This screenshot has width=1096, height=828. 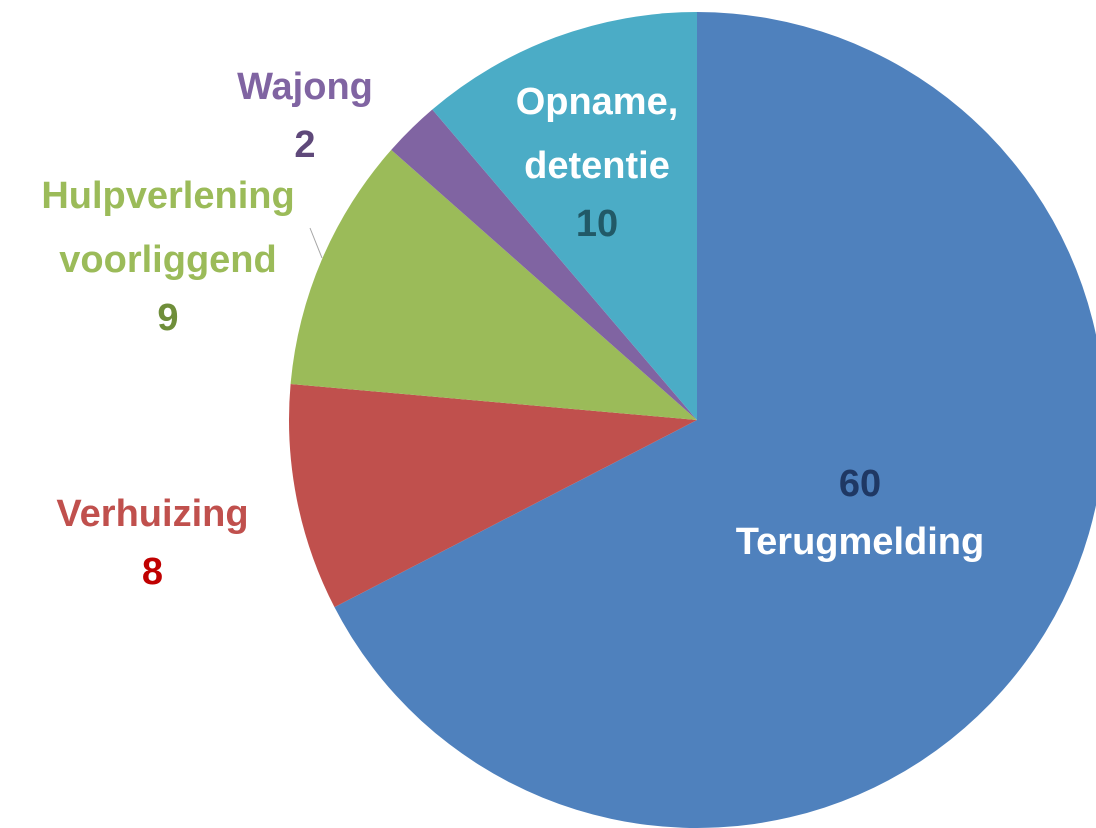 I want to click on value-label: 60, so click(x=860, y=484).